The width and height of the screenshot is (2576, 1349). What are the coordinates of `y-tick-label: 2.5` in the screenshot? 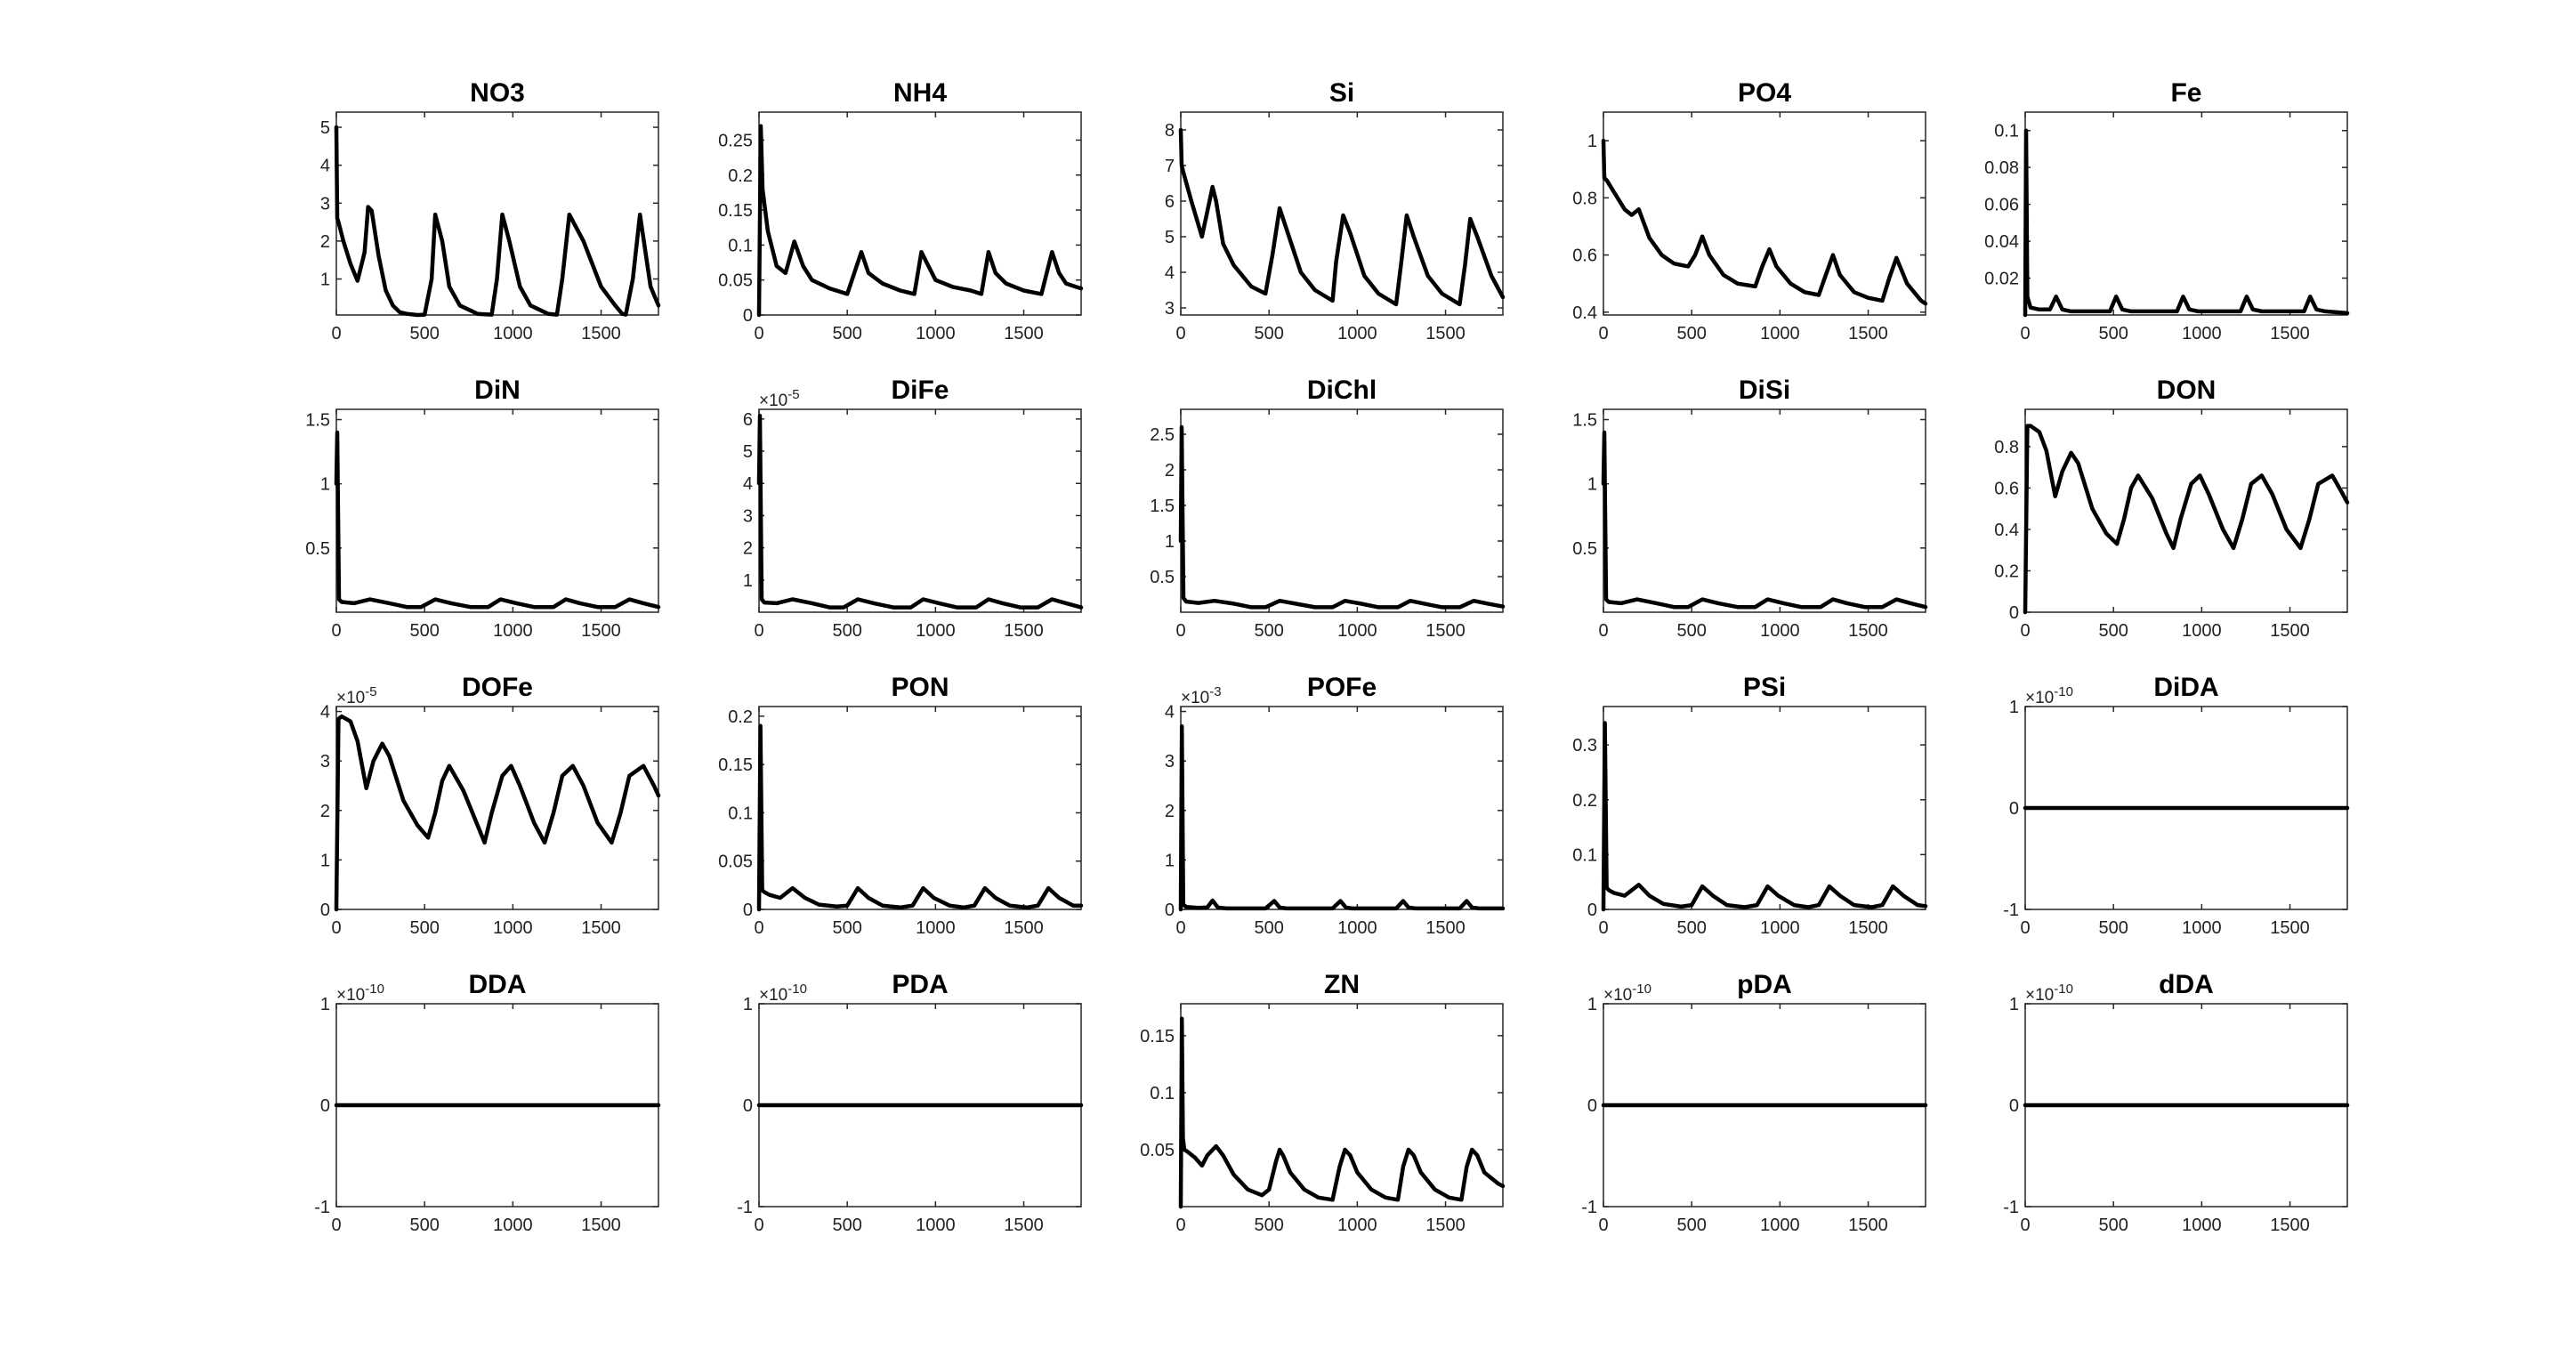 It's located at (1162, 435).